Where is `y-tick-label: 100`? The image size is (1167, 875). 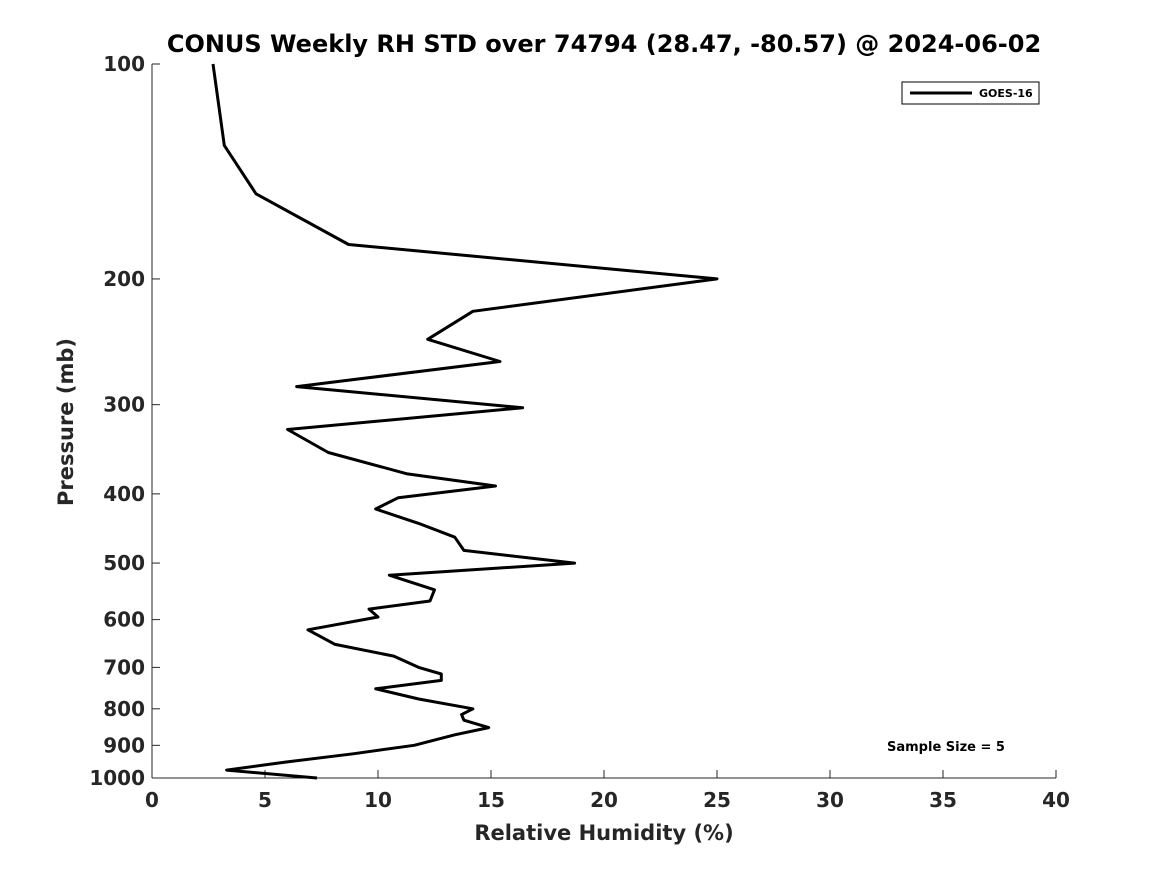 y-tick-label: 100 is located at coordinates (124, 64).